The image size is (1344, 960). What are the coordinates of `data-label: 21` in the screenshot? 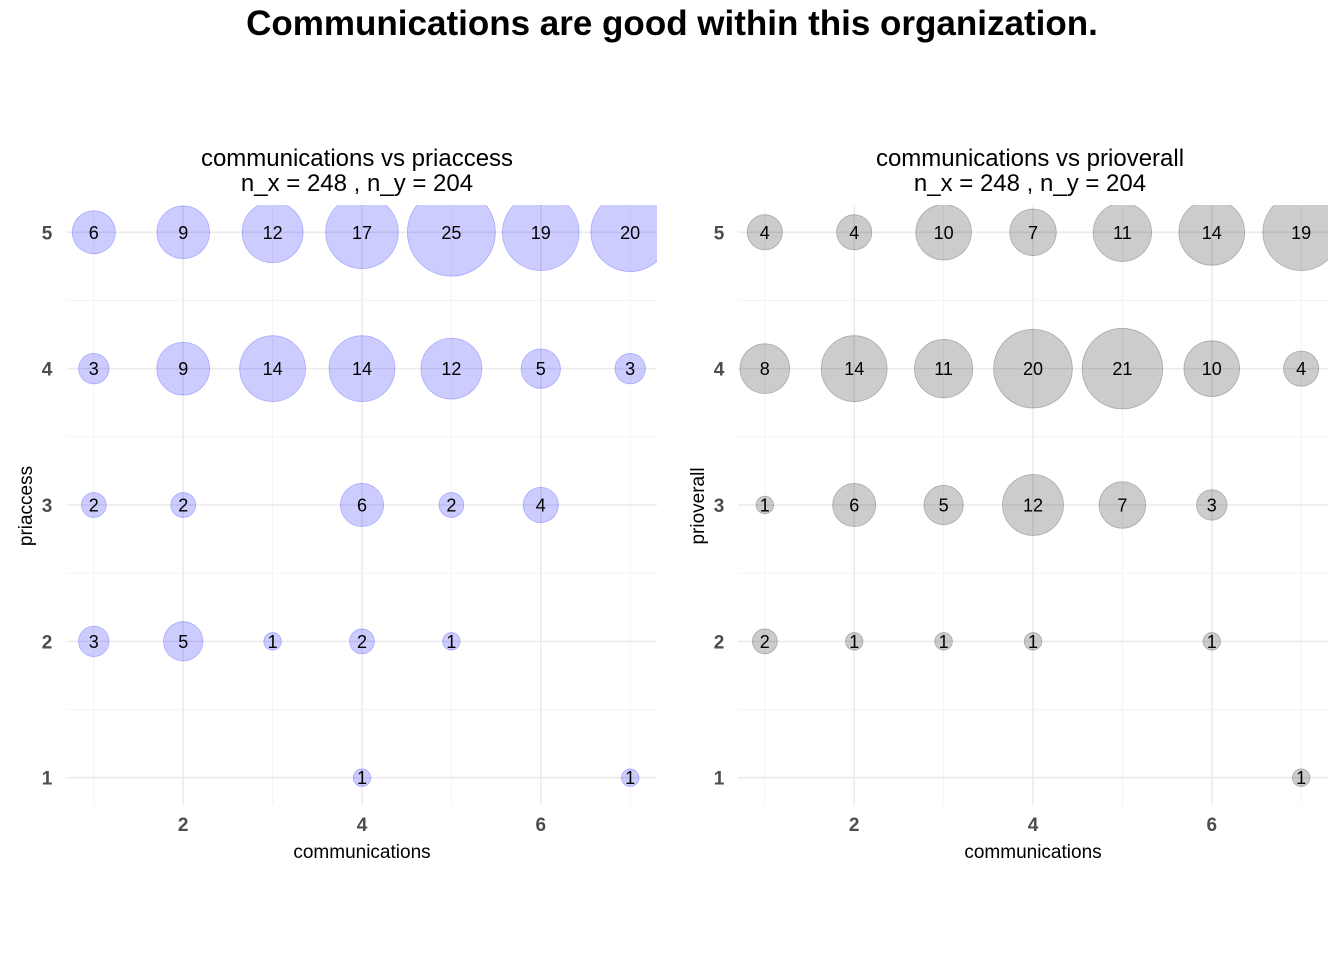 It's located at (1122, 369).